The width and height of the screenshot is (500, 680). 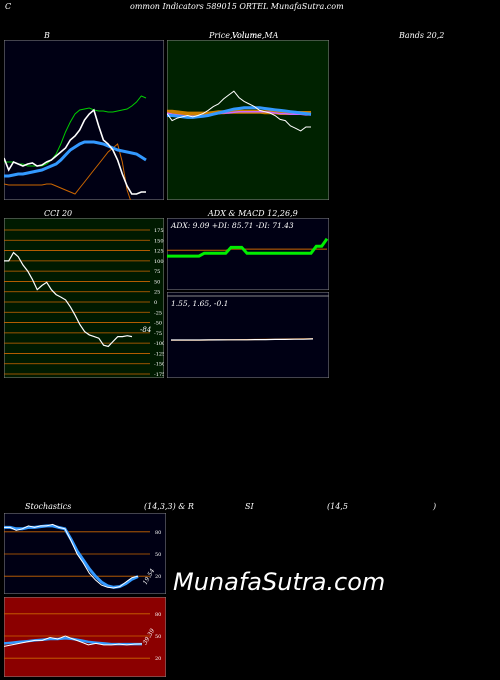 I want to click on adx-di-minus-line, so click(x=247, y=249).